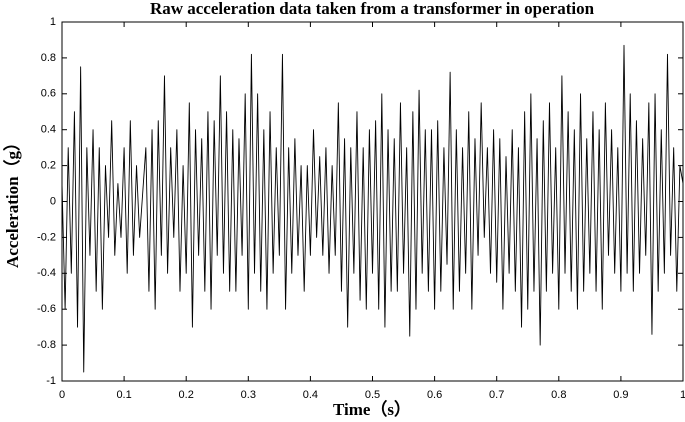  I want to click on x-tick-label: 0.5, so click(372, 395).